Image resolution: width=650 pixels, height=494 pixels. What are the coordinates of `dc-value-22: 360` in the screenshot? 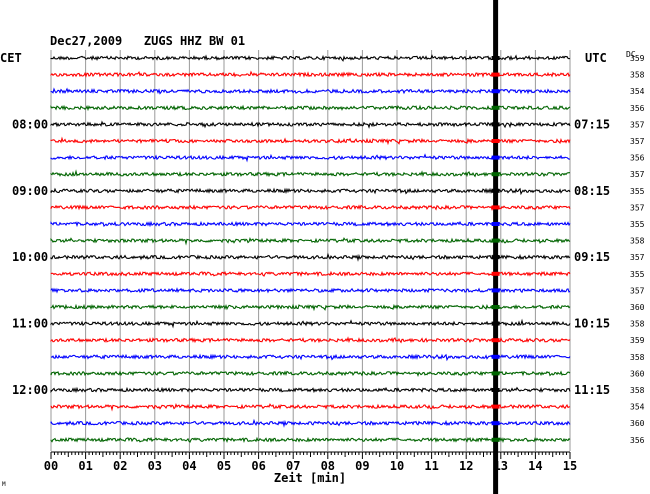 It's located at (637, 423).